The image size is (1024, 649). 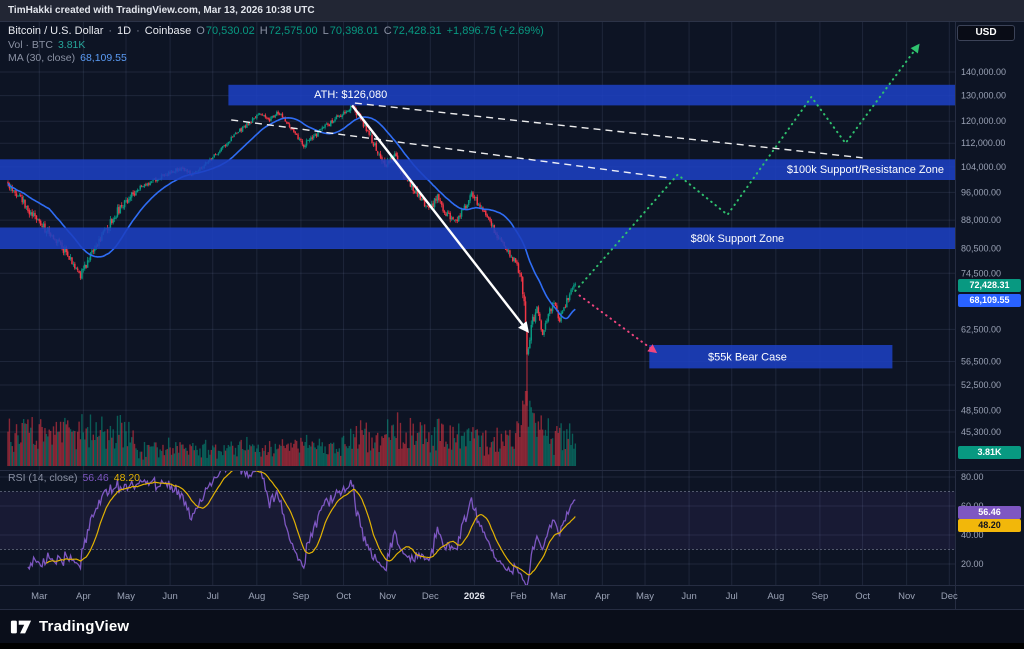 I want to click on rsi-label: RSI (14, close), so click(x=43, y=478).